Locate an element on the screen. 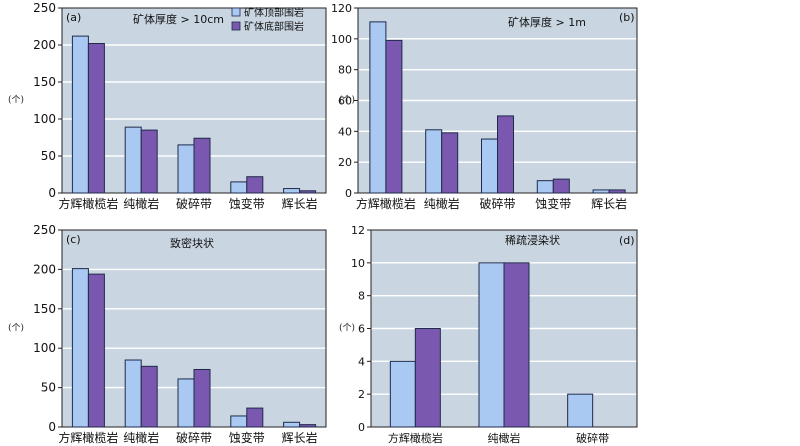  y-tick-label: 8 is located at coordinates (361, 296).